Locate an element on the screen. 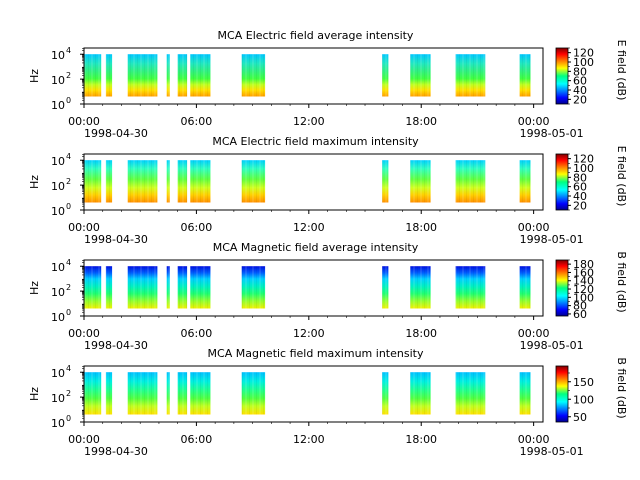 The width and height of the screenshot is (640, 480). colorbar-tick-label: 40 is located at coordinates (580, 90).